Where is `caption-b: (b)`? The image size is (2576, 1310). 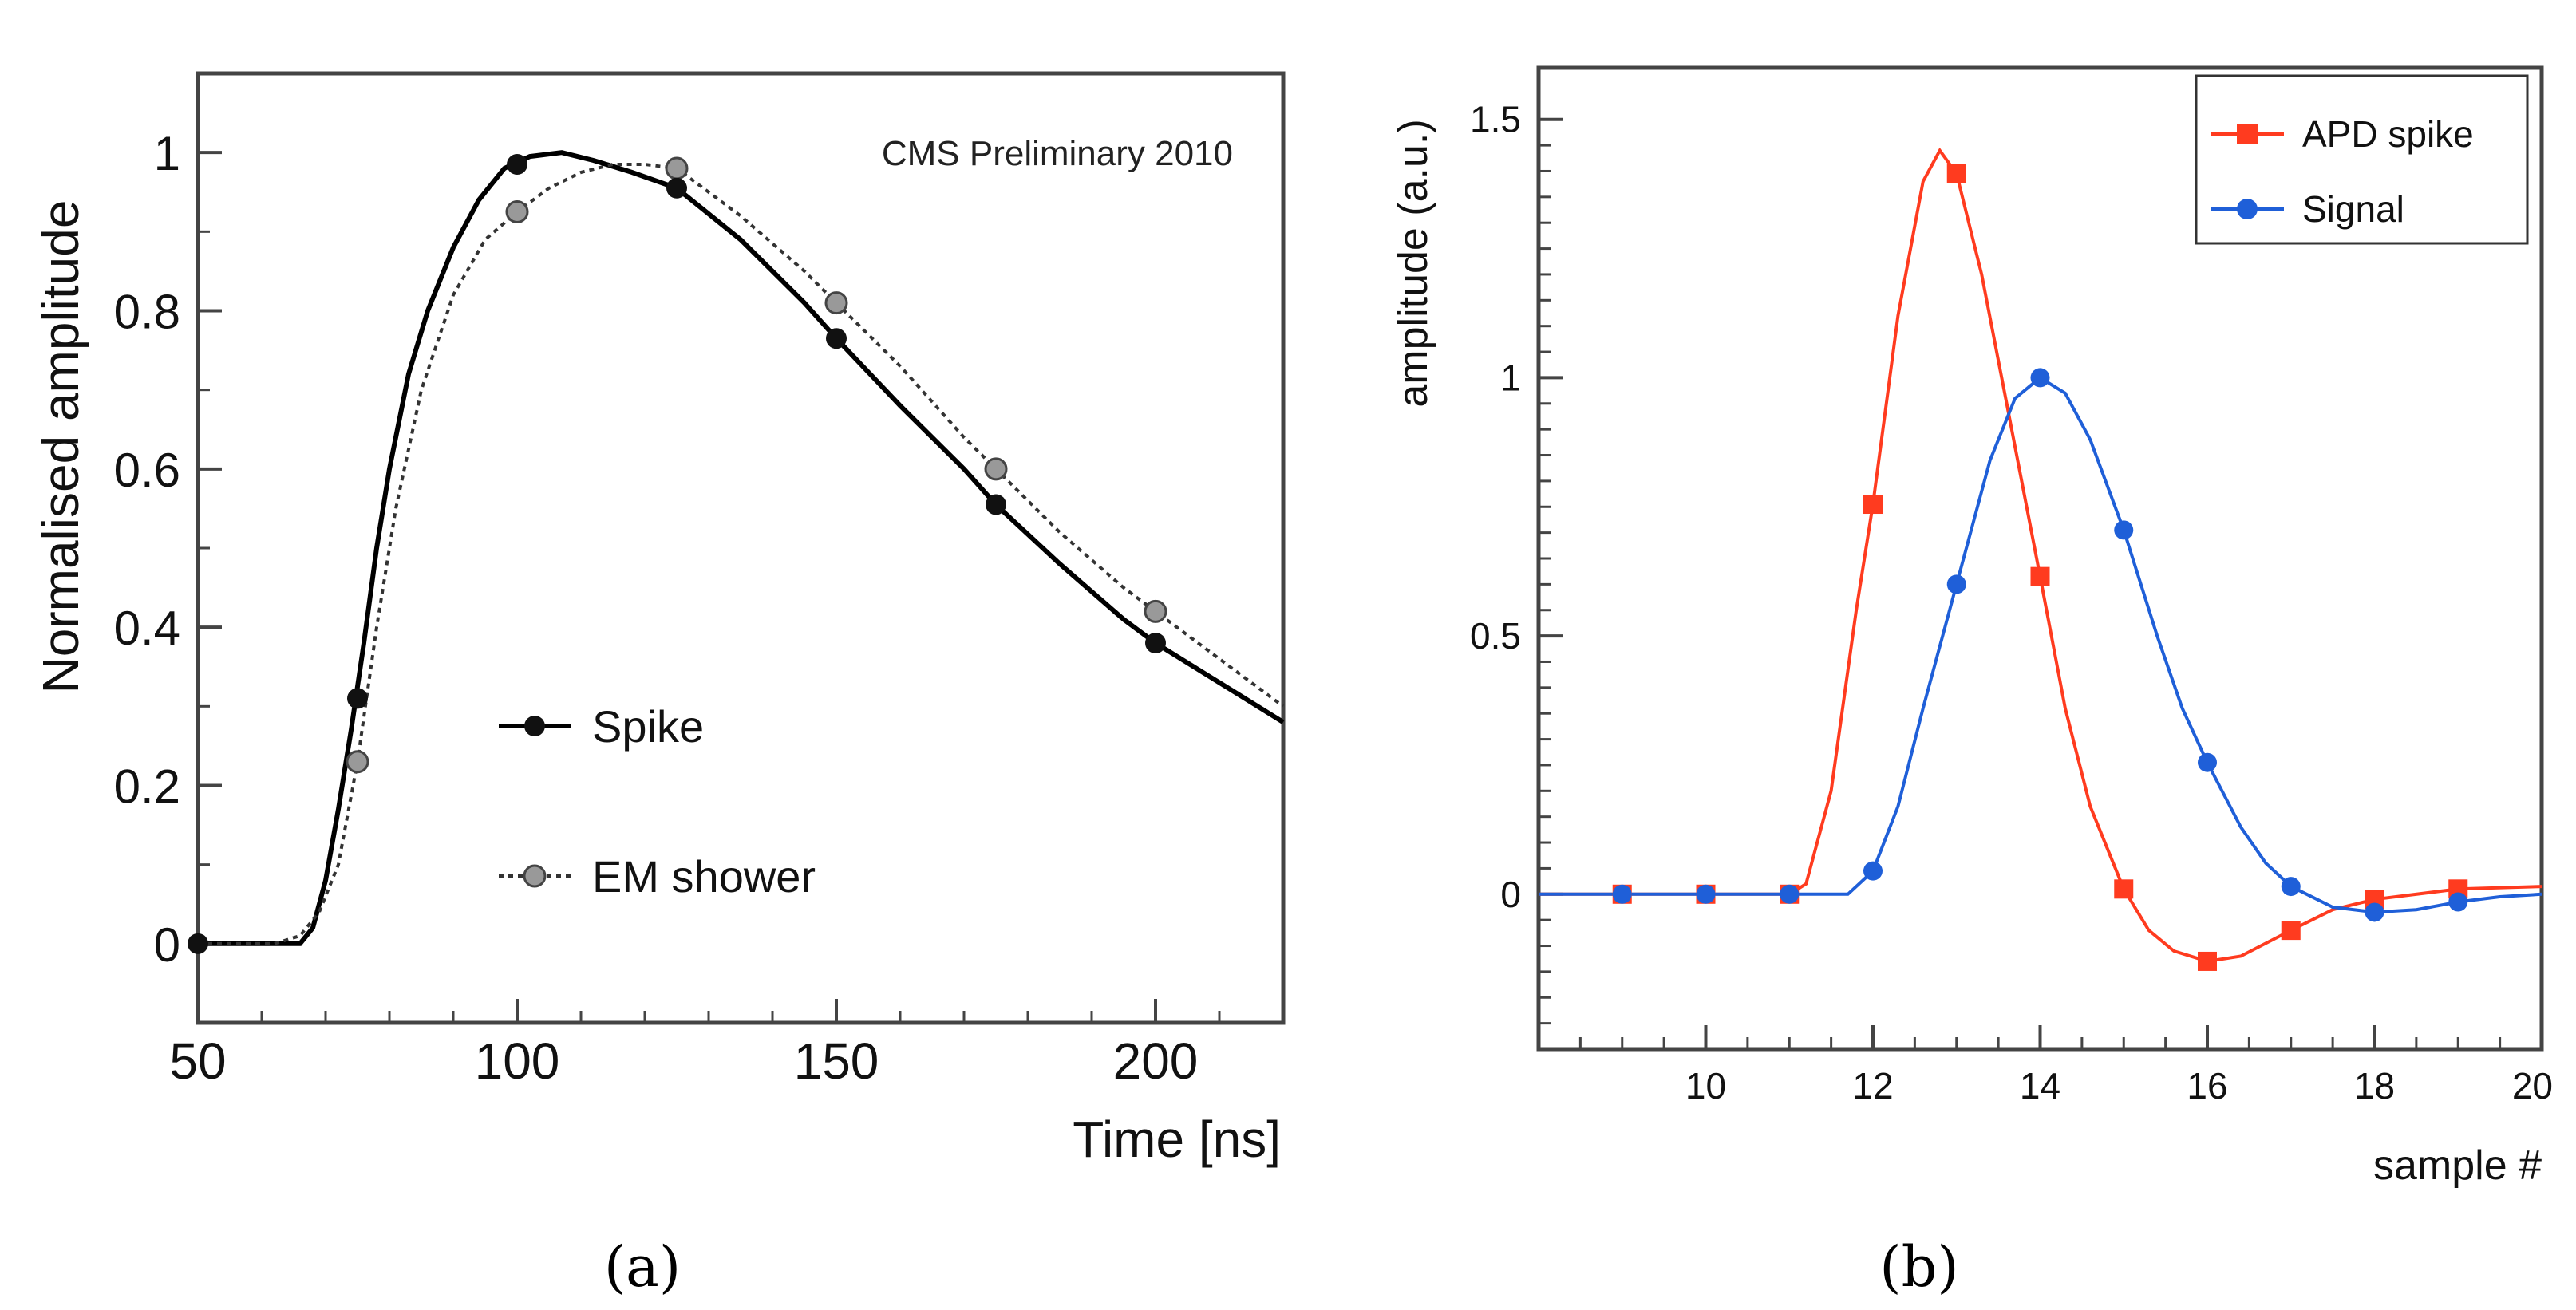 caption-b: (b) is located at coordinates (1918, 1267).